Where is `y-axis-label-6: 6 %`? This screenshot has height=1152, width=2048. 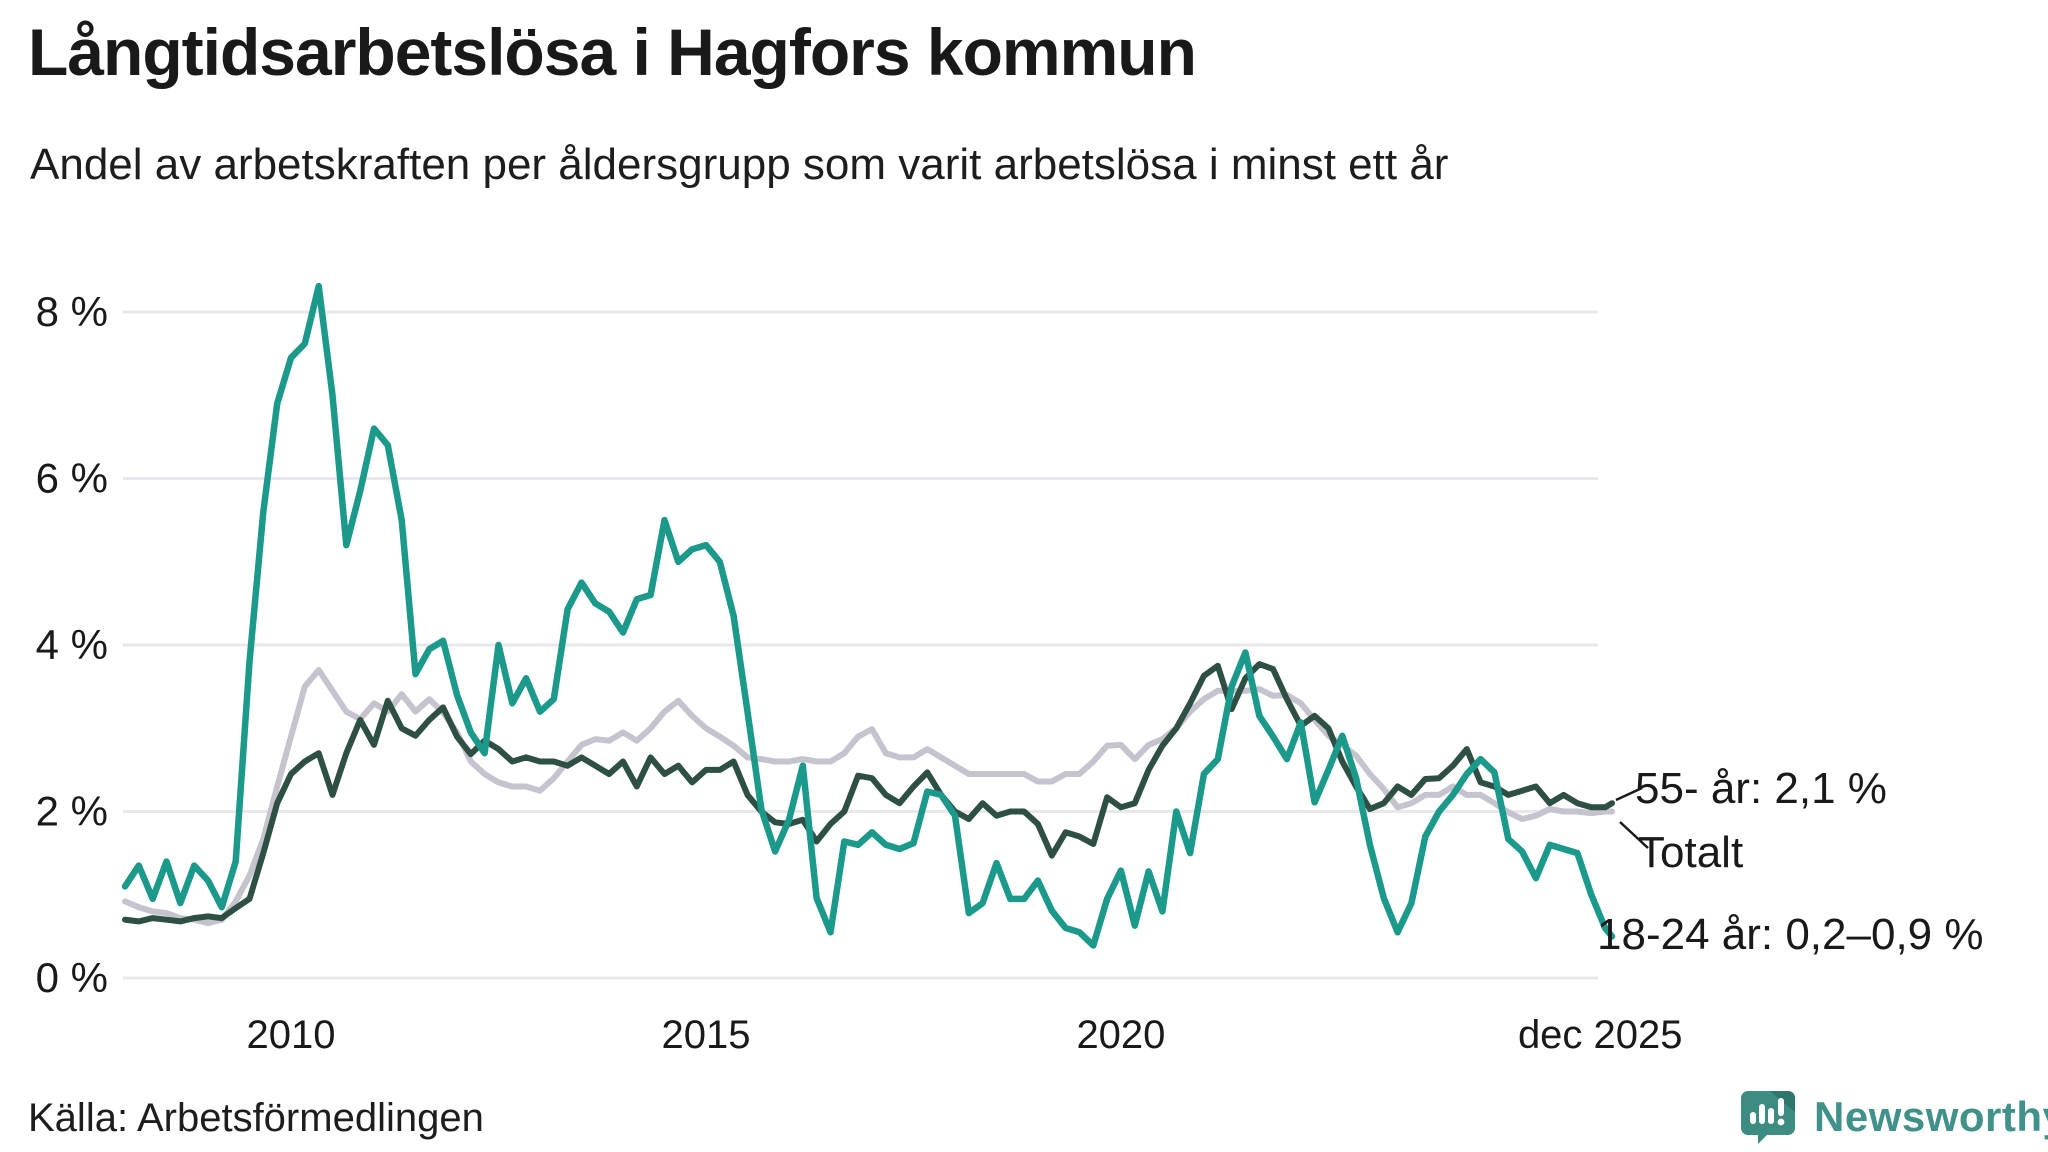
y-axis-label-6: 6 % is located at coordinates (72, 478).